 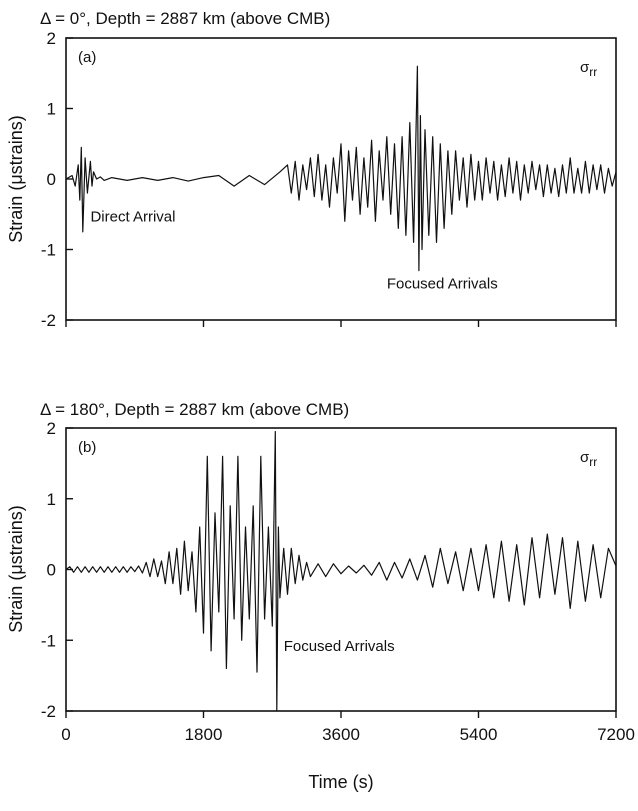 What do you see at coordinates (479, 734) in the screenshot?
I see `x-tick-label: 5400` at bounding box center [479, 734].